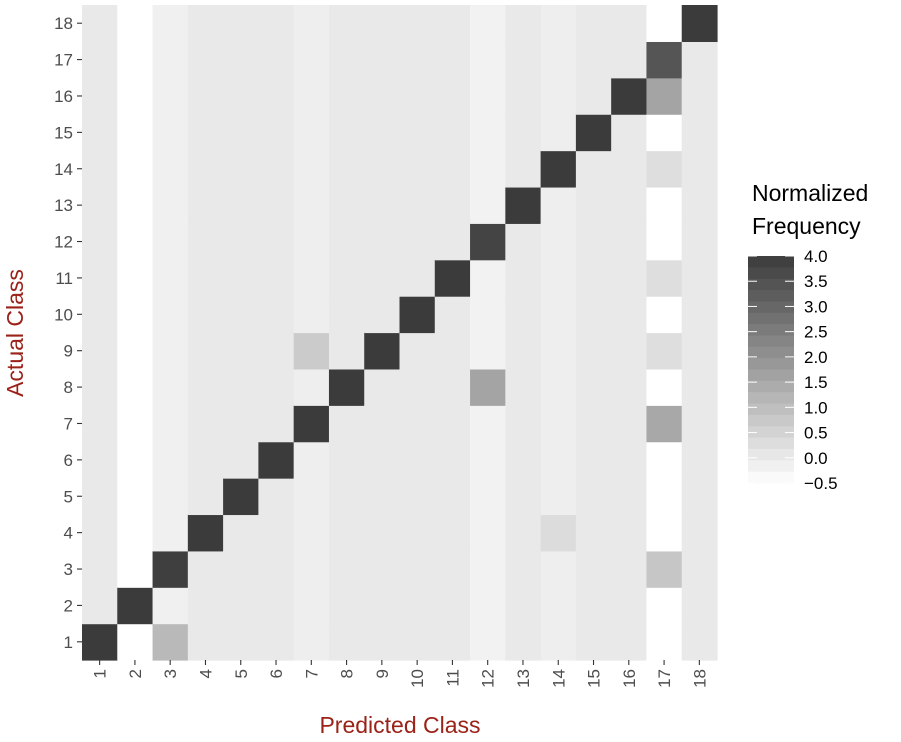 The image size is (901, 742). I want to click on x-tick-label: 14, so click(558, 678).